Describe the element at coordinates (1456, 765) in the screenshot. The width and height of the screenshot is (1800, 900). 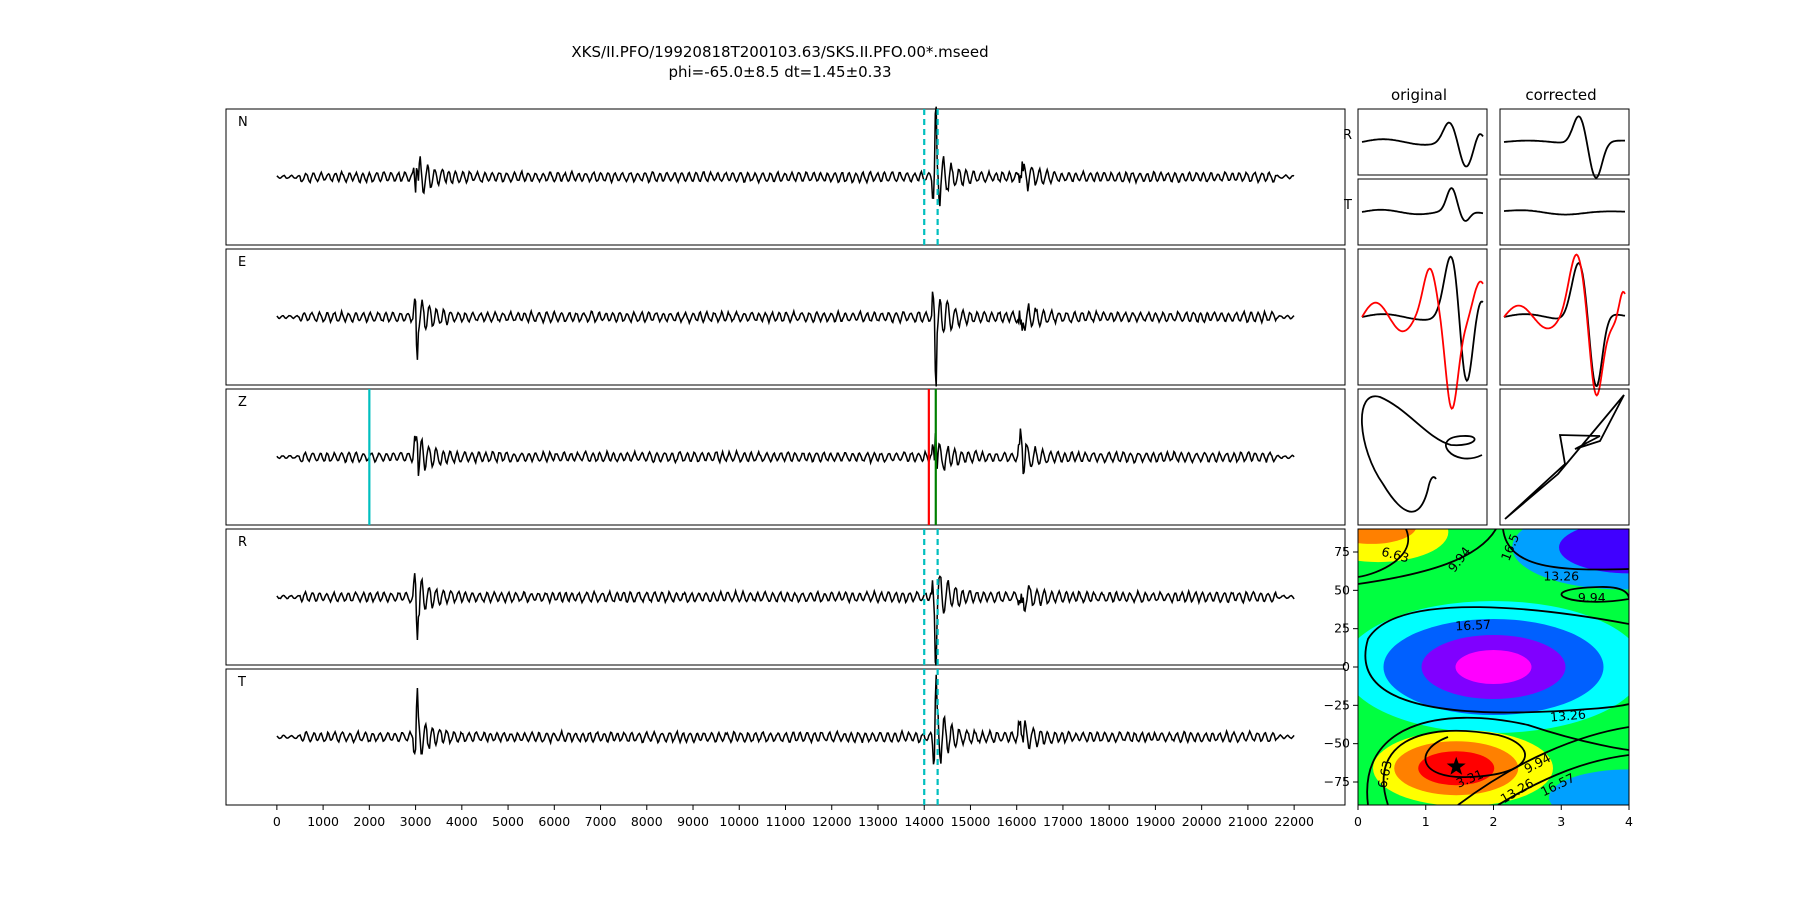
I see `best-fit-star` at that location.